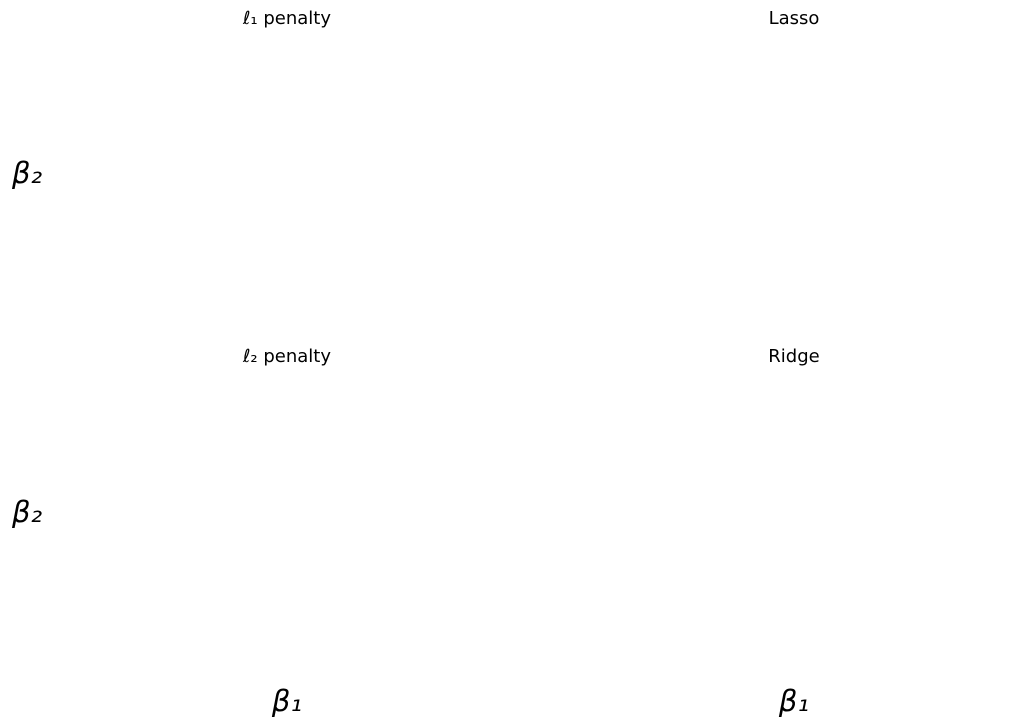 This screenshot has height=725, width=1025. I want to click on panel-title-l1-penalty: ℓ₁ penalty, so click(287, 18).